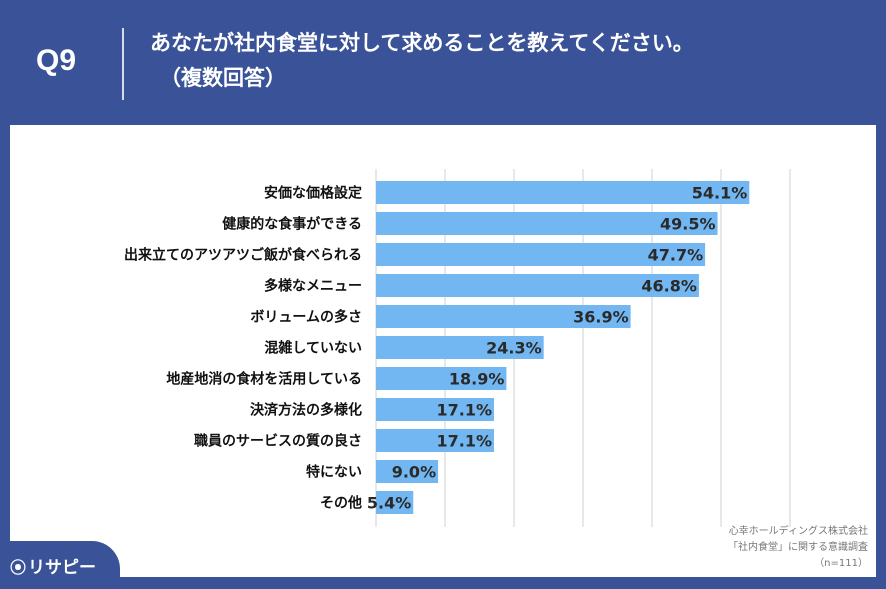 The image size is (886, 589). What do you see at coordinates (389, 503) in the screenshot?
I see `value-label: 5.4%` at bounding box center [389, 503].